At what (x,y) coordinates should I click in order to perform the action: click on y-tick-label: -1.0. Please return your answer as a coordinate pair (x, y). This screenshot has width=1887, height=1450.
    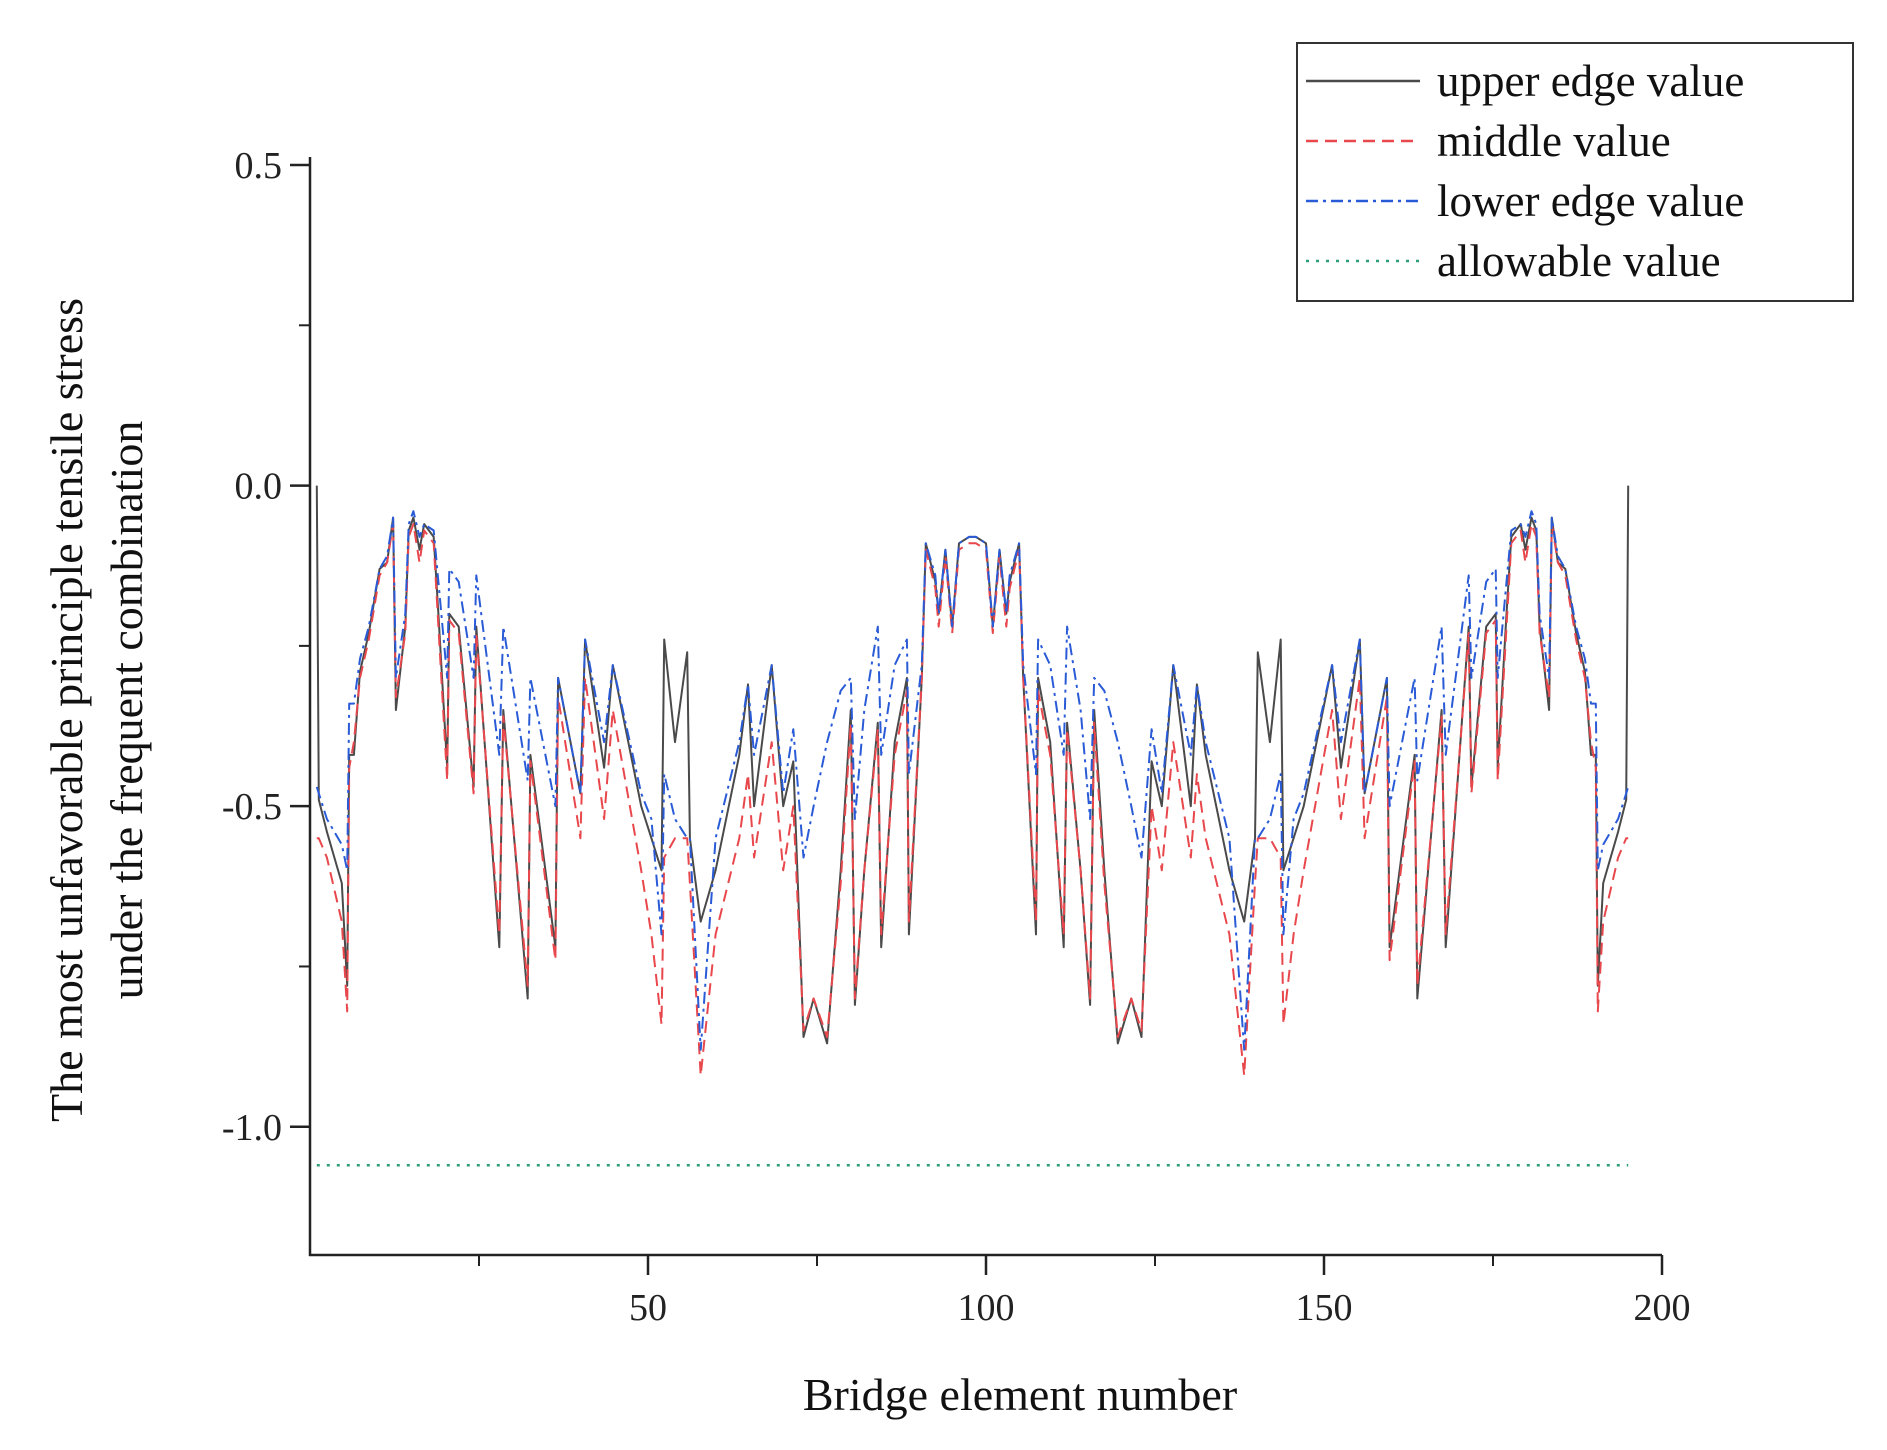
    Looking at the image, I should click on (252, 1128).